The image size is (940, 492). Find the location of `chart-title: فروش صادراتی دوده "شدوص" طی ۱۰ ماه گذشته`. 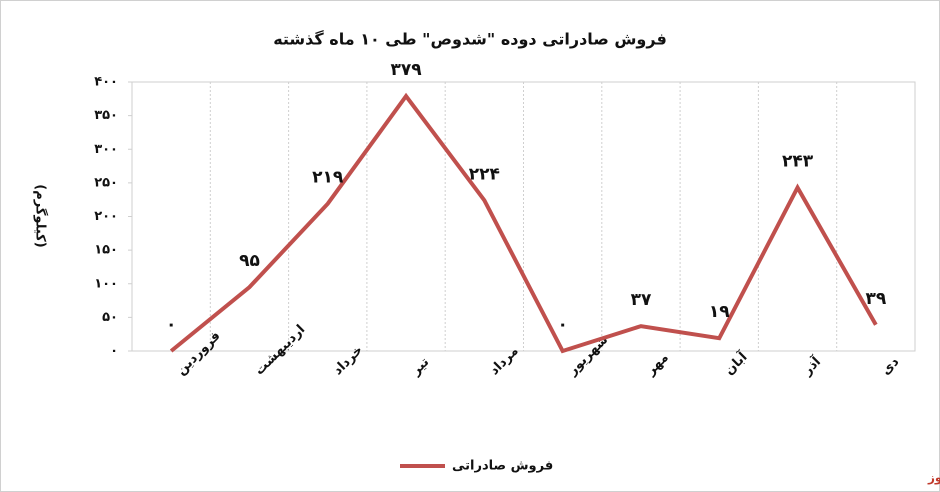

chart-title: فروش صادراتی دوده "شدوص" طی ۱۰ ماه گذشته is located at coordinates (470, 39).